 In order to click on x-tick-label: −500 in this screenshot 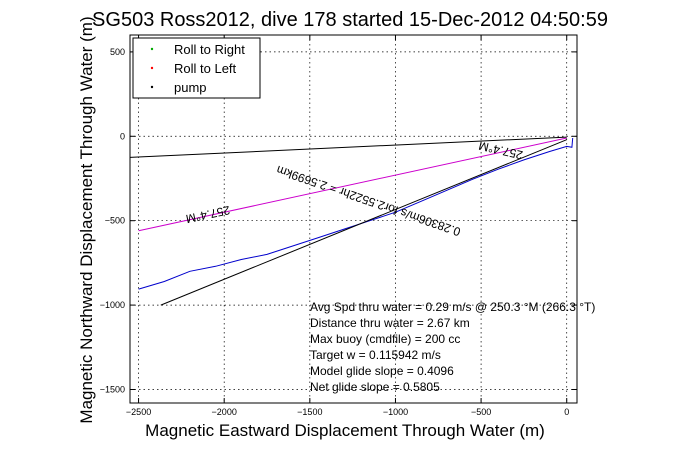, I will do `click(481, 412)`.